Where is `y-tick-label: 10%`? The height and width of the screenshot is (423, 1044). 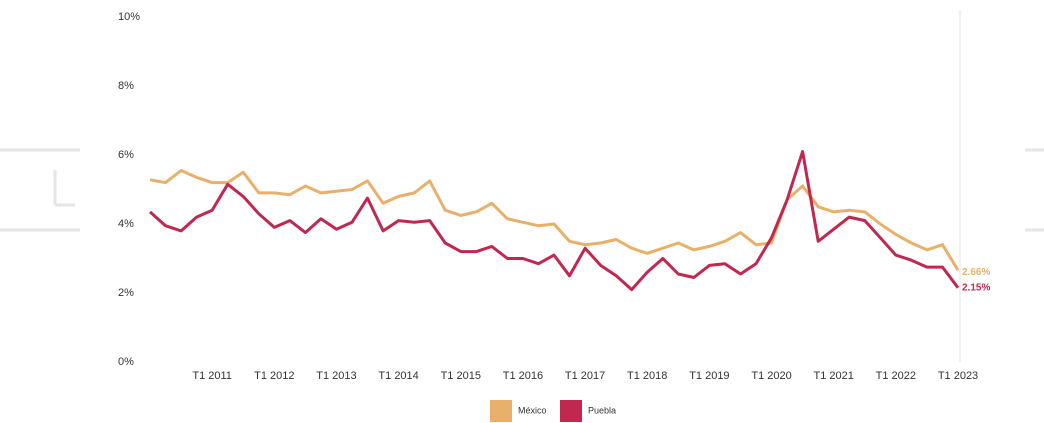
y-tick-label: 10% is located at coordinates (129, 17).